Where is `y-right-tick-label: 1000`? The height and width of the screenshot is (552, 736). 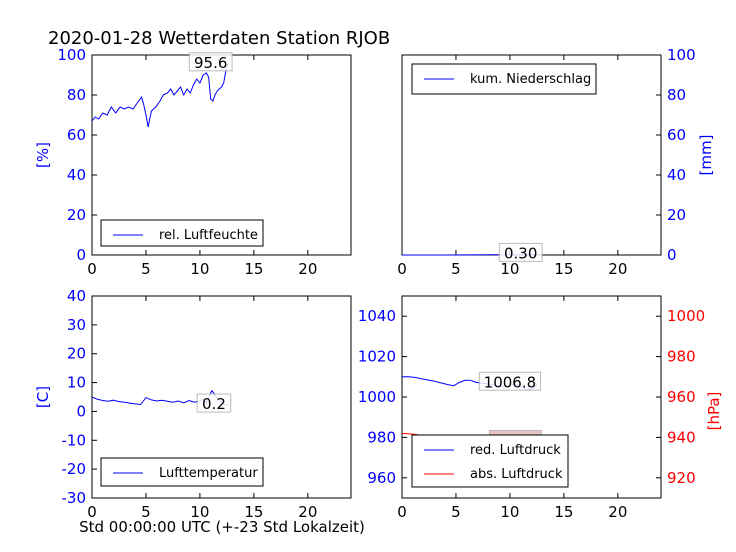
y-right-tick-label: 1000 is located at coordinates (686, 316).